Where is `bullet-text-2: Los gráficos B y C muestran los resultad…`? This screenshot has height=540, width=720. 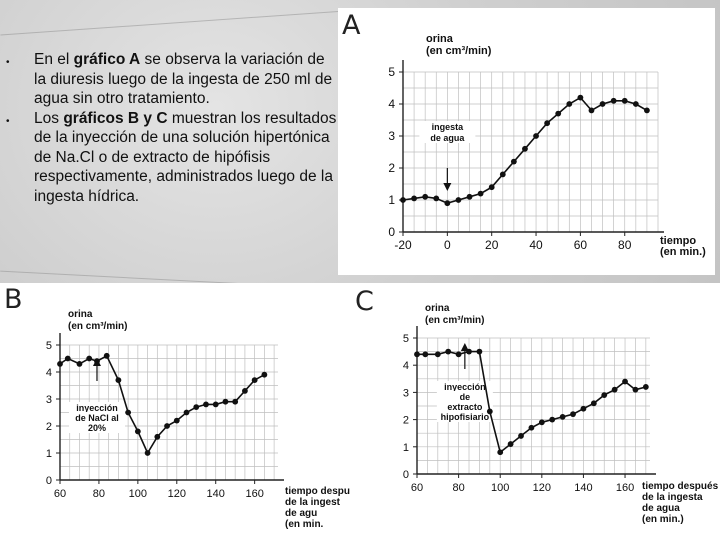 bullet-text-2: Los gráficos B y C muestran los resultad… is located at coordinates (186, 158).